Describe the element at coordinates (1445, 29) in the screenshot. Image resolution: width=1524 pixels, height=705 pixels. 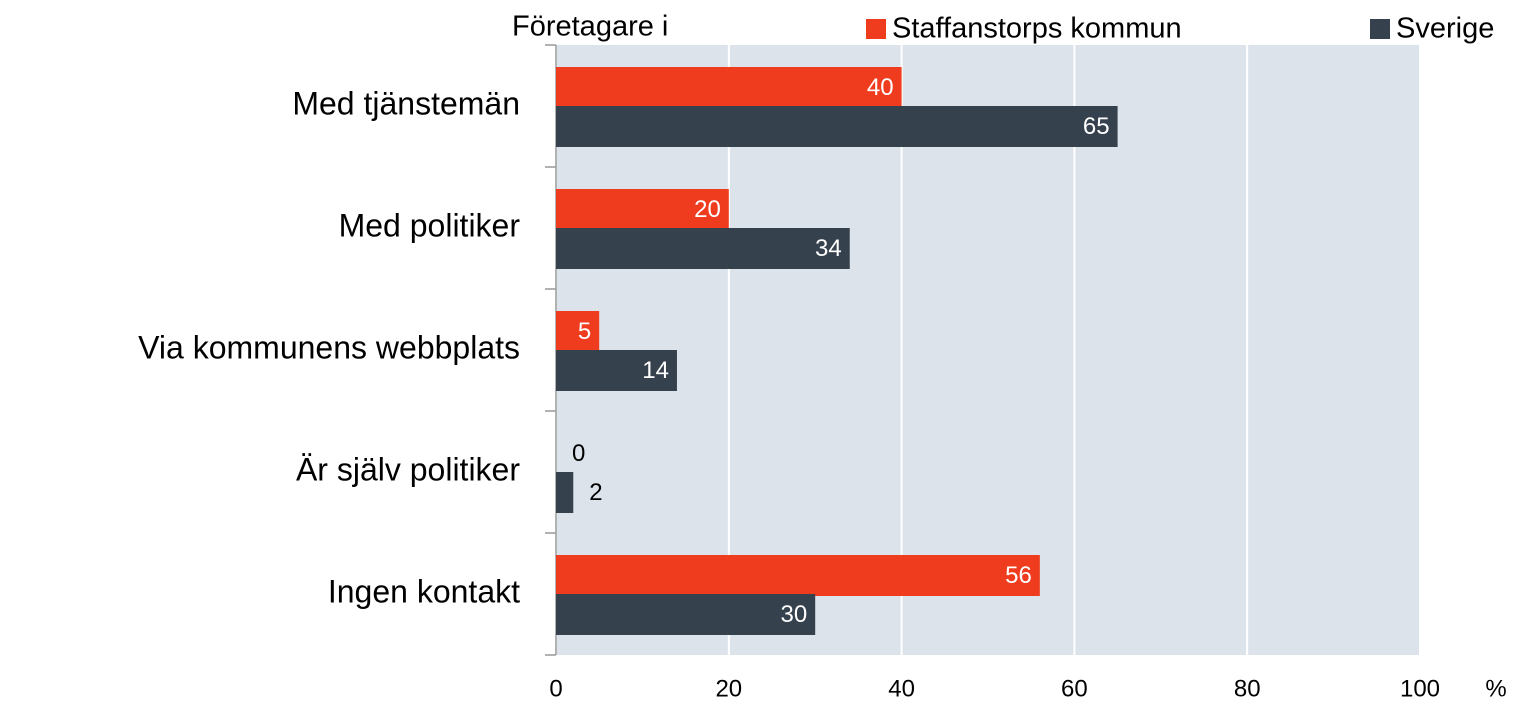
I see `legend-label: Sverige` at that location.